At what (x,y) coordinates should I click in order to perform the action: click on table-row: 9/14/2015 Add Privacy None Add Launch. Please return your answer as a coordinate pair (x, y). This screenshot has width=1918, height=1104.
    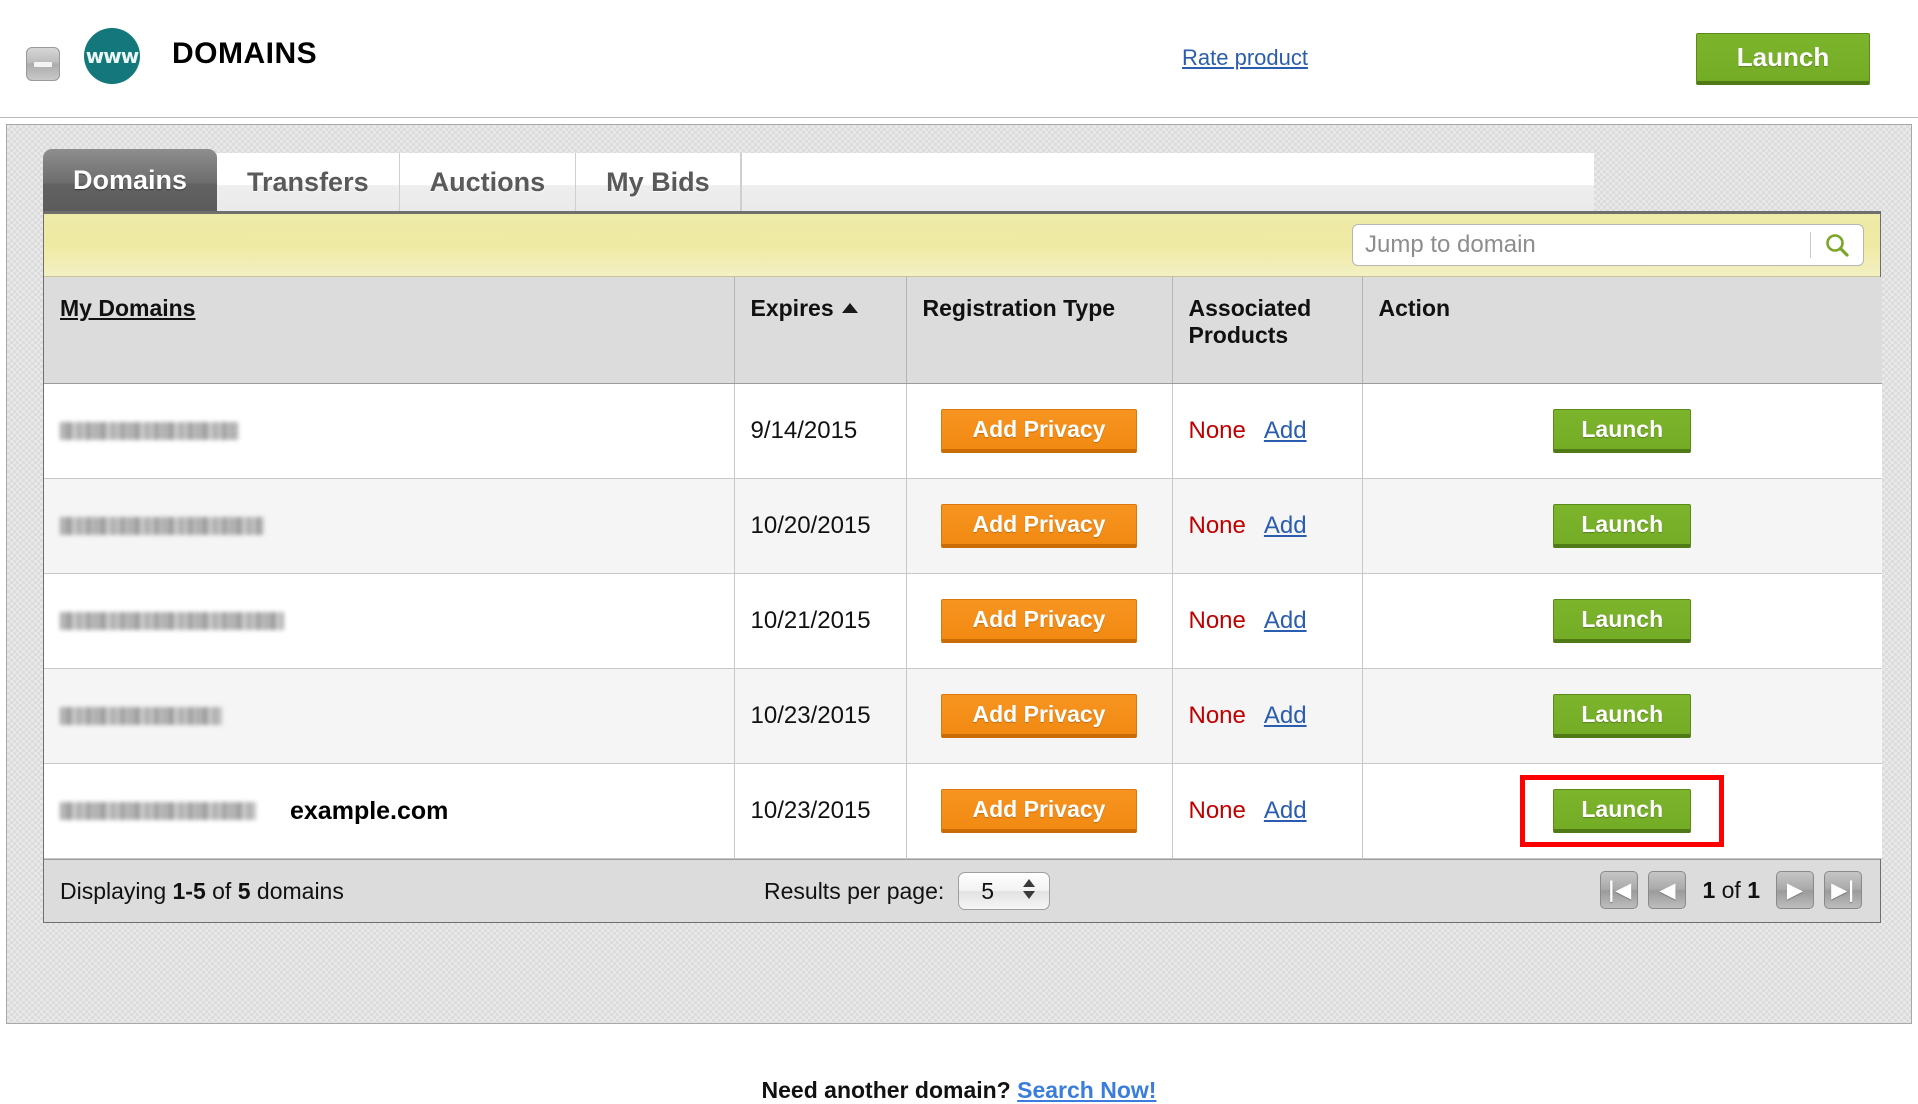
    Looking at the image, I should click on (963, 431).